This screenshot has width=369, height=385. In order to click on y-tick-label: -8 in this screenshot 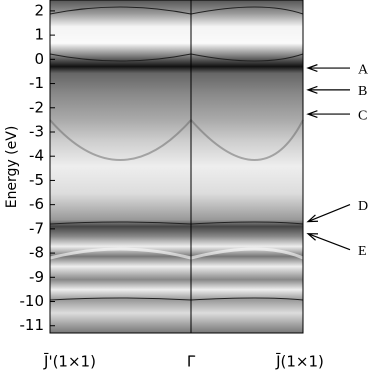, I will do `click(36, 253)`.